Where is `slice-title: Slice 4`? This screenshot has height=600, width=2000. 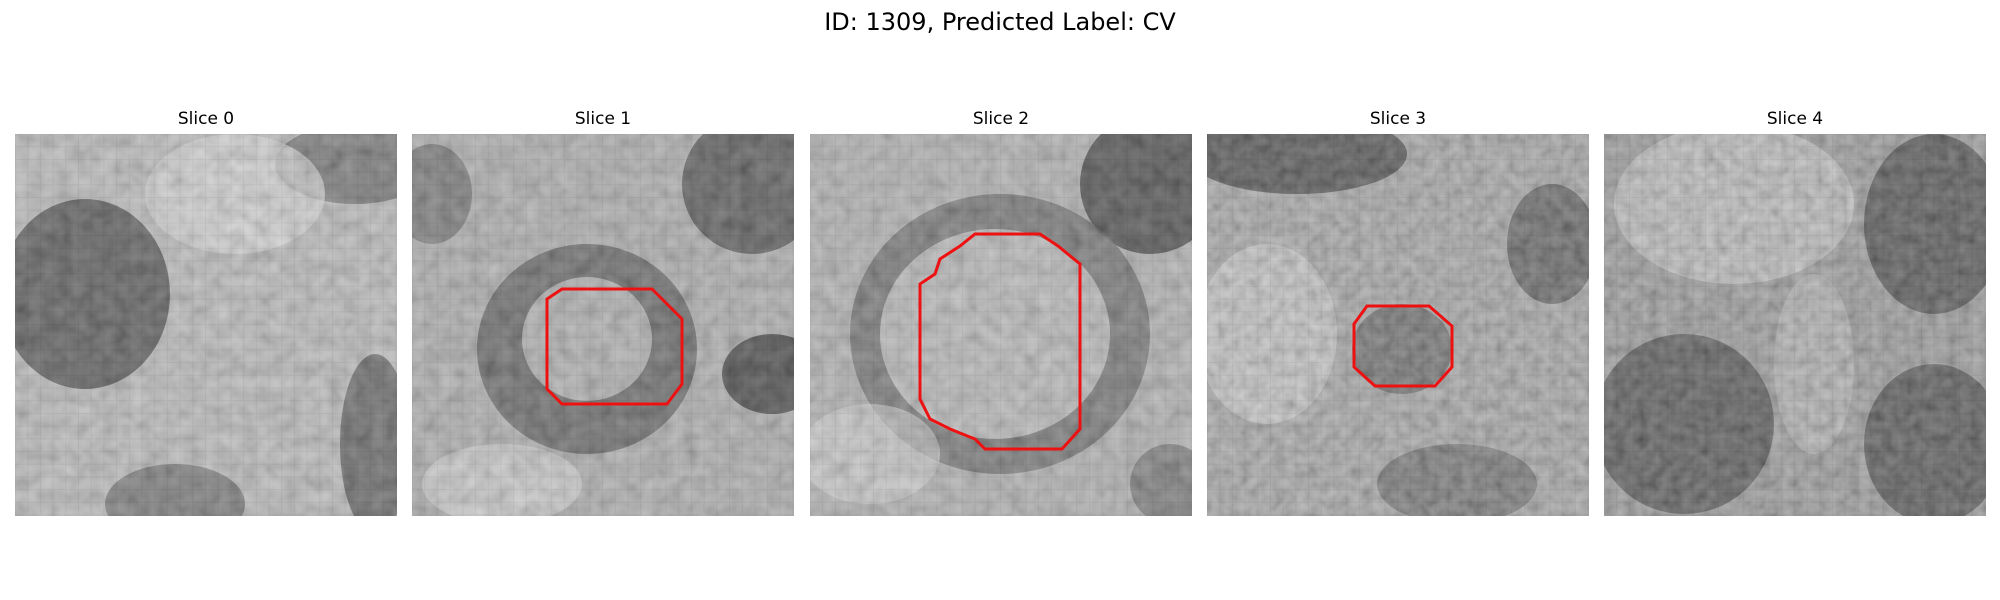
slice-title: Slice 4 is located at coordinates (1795, 119).